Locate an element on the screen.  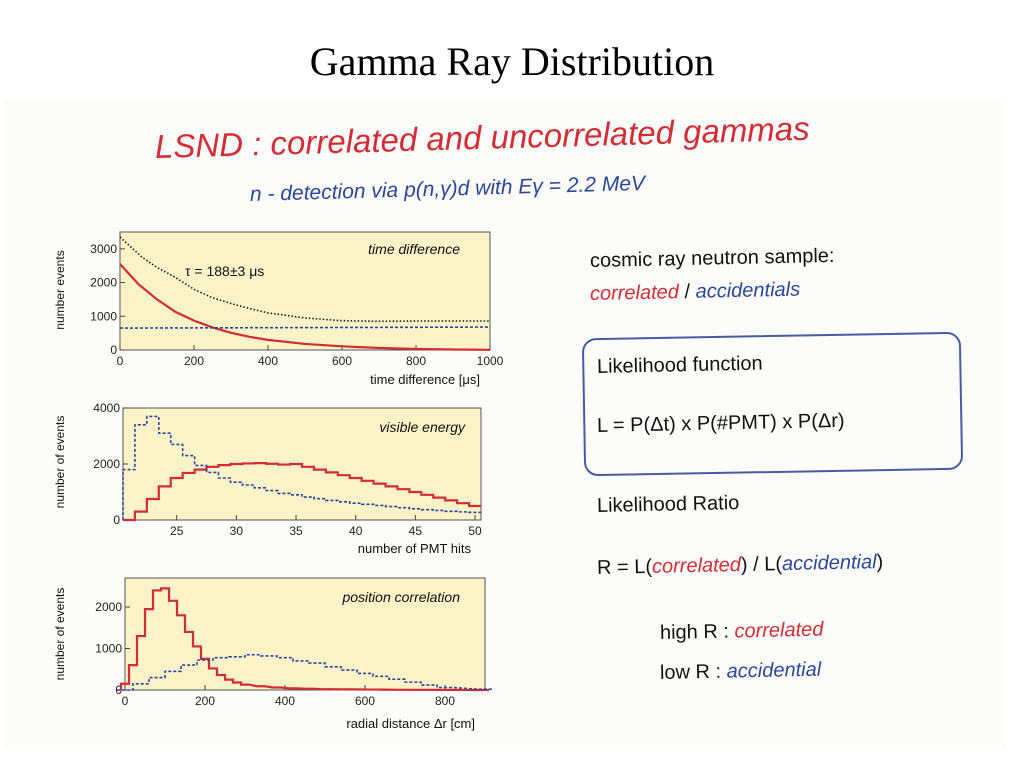
x-tick-label: 40 is located at coordinates (356, 531).